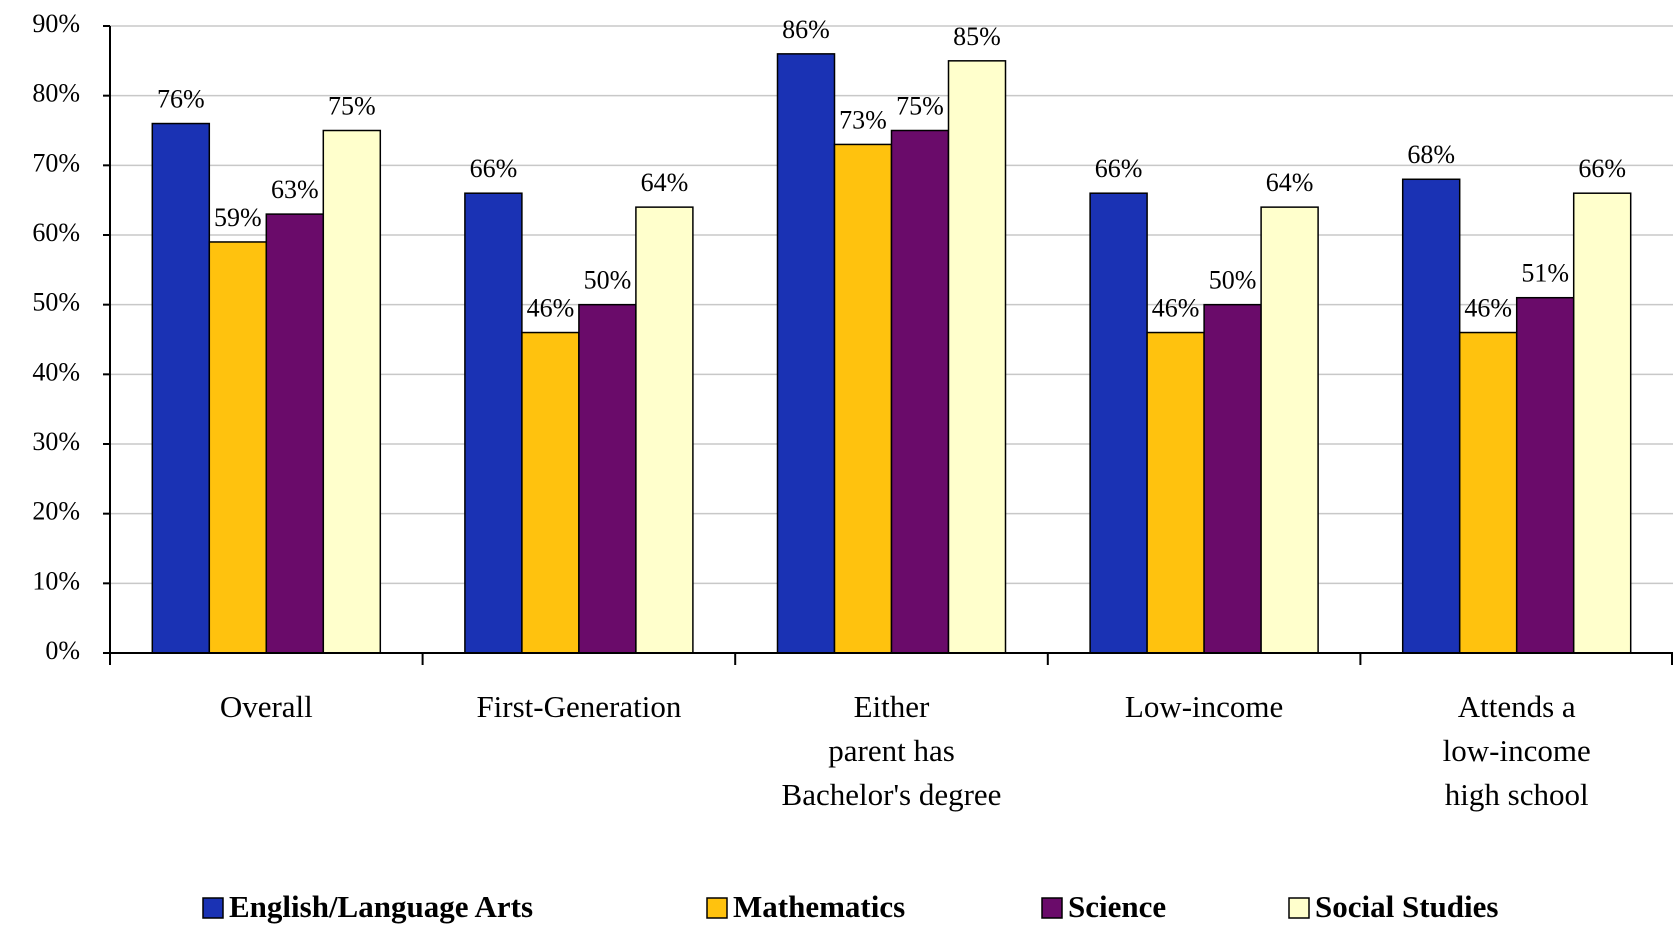 This screenshot has height=929, width=1673. What do you see at coordinates (1204, 706) in the screenshot?
I see `x-tick-label: Low-income` at bounding box center [1204, 706].